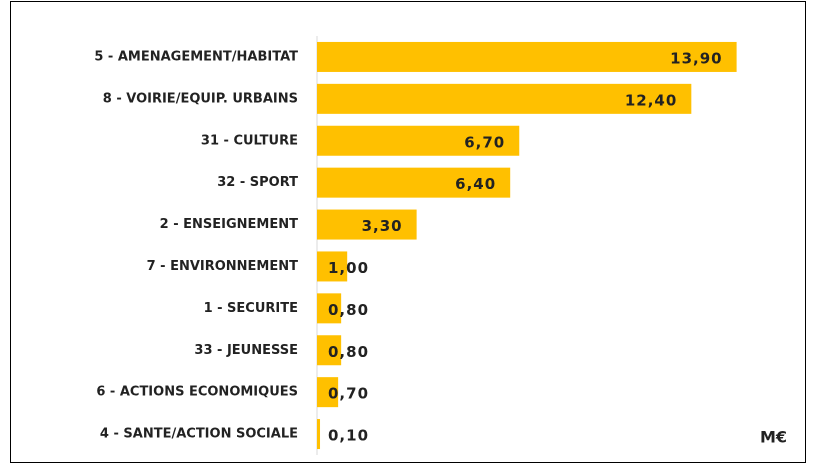 This screenshot has height=468, width=814. Describe the element at coordinates (246, 350) in the screenshot. I see `y-tick-label: 33 - JEUNESSE` at that location.